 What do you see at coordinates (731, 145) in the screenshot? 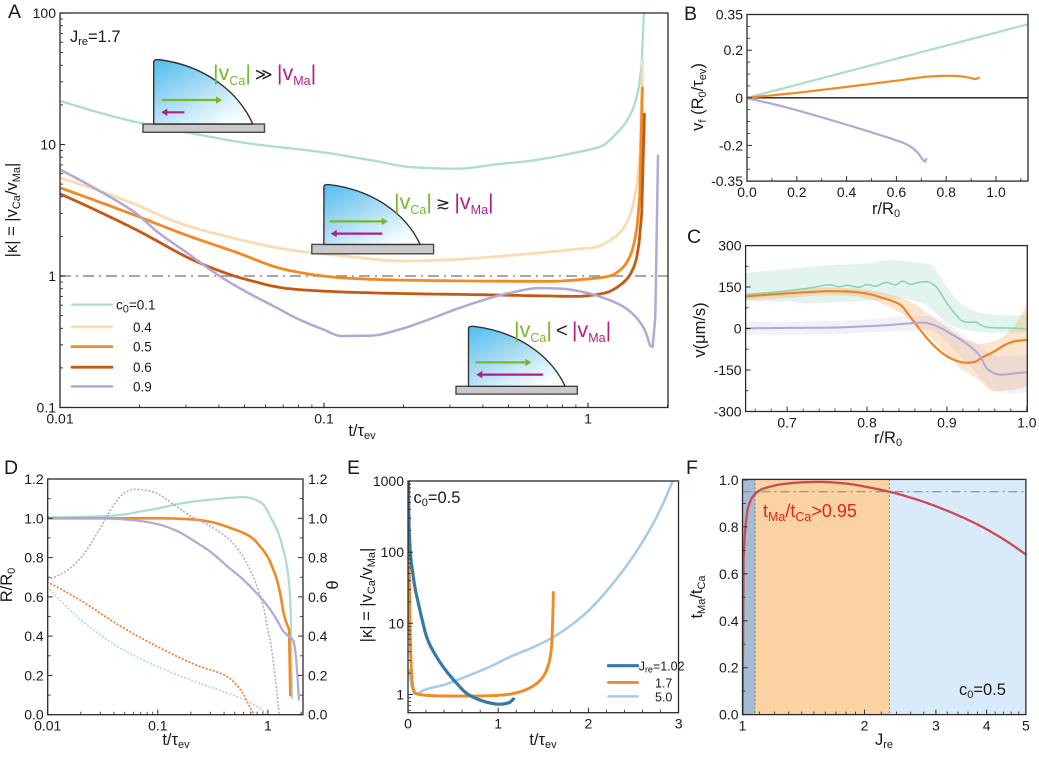
I see `svg-text: -0.2` at bounding box center [731, 145].